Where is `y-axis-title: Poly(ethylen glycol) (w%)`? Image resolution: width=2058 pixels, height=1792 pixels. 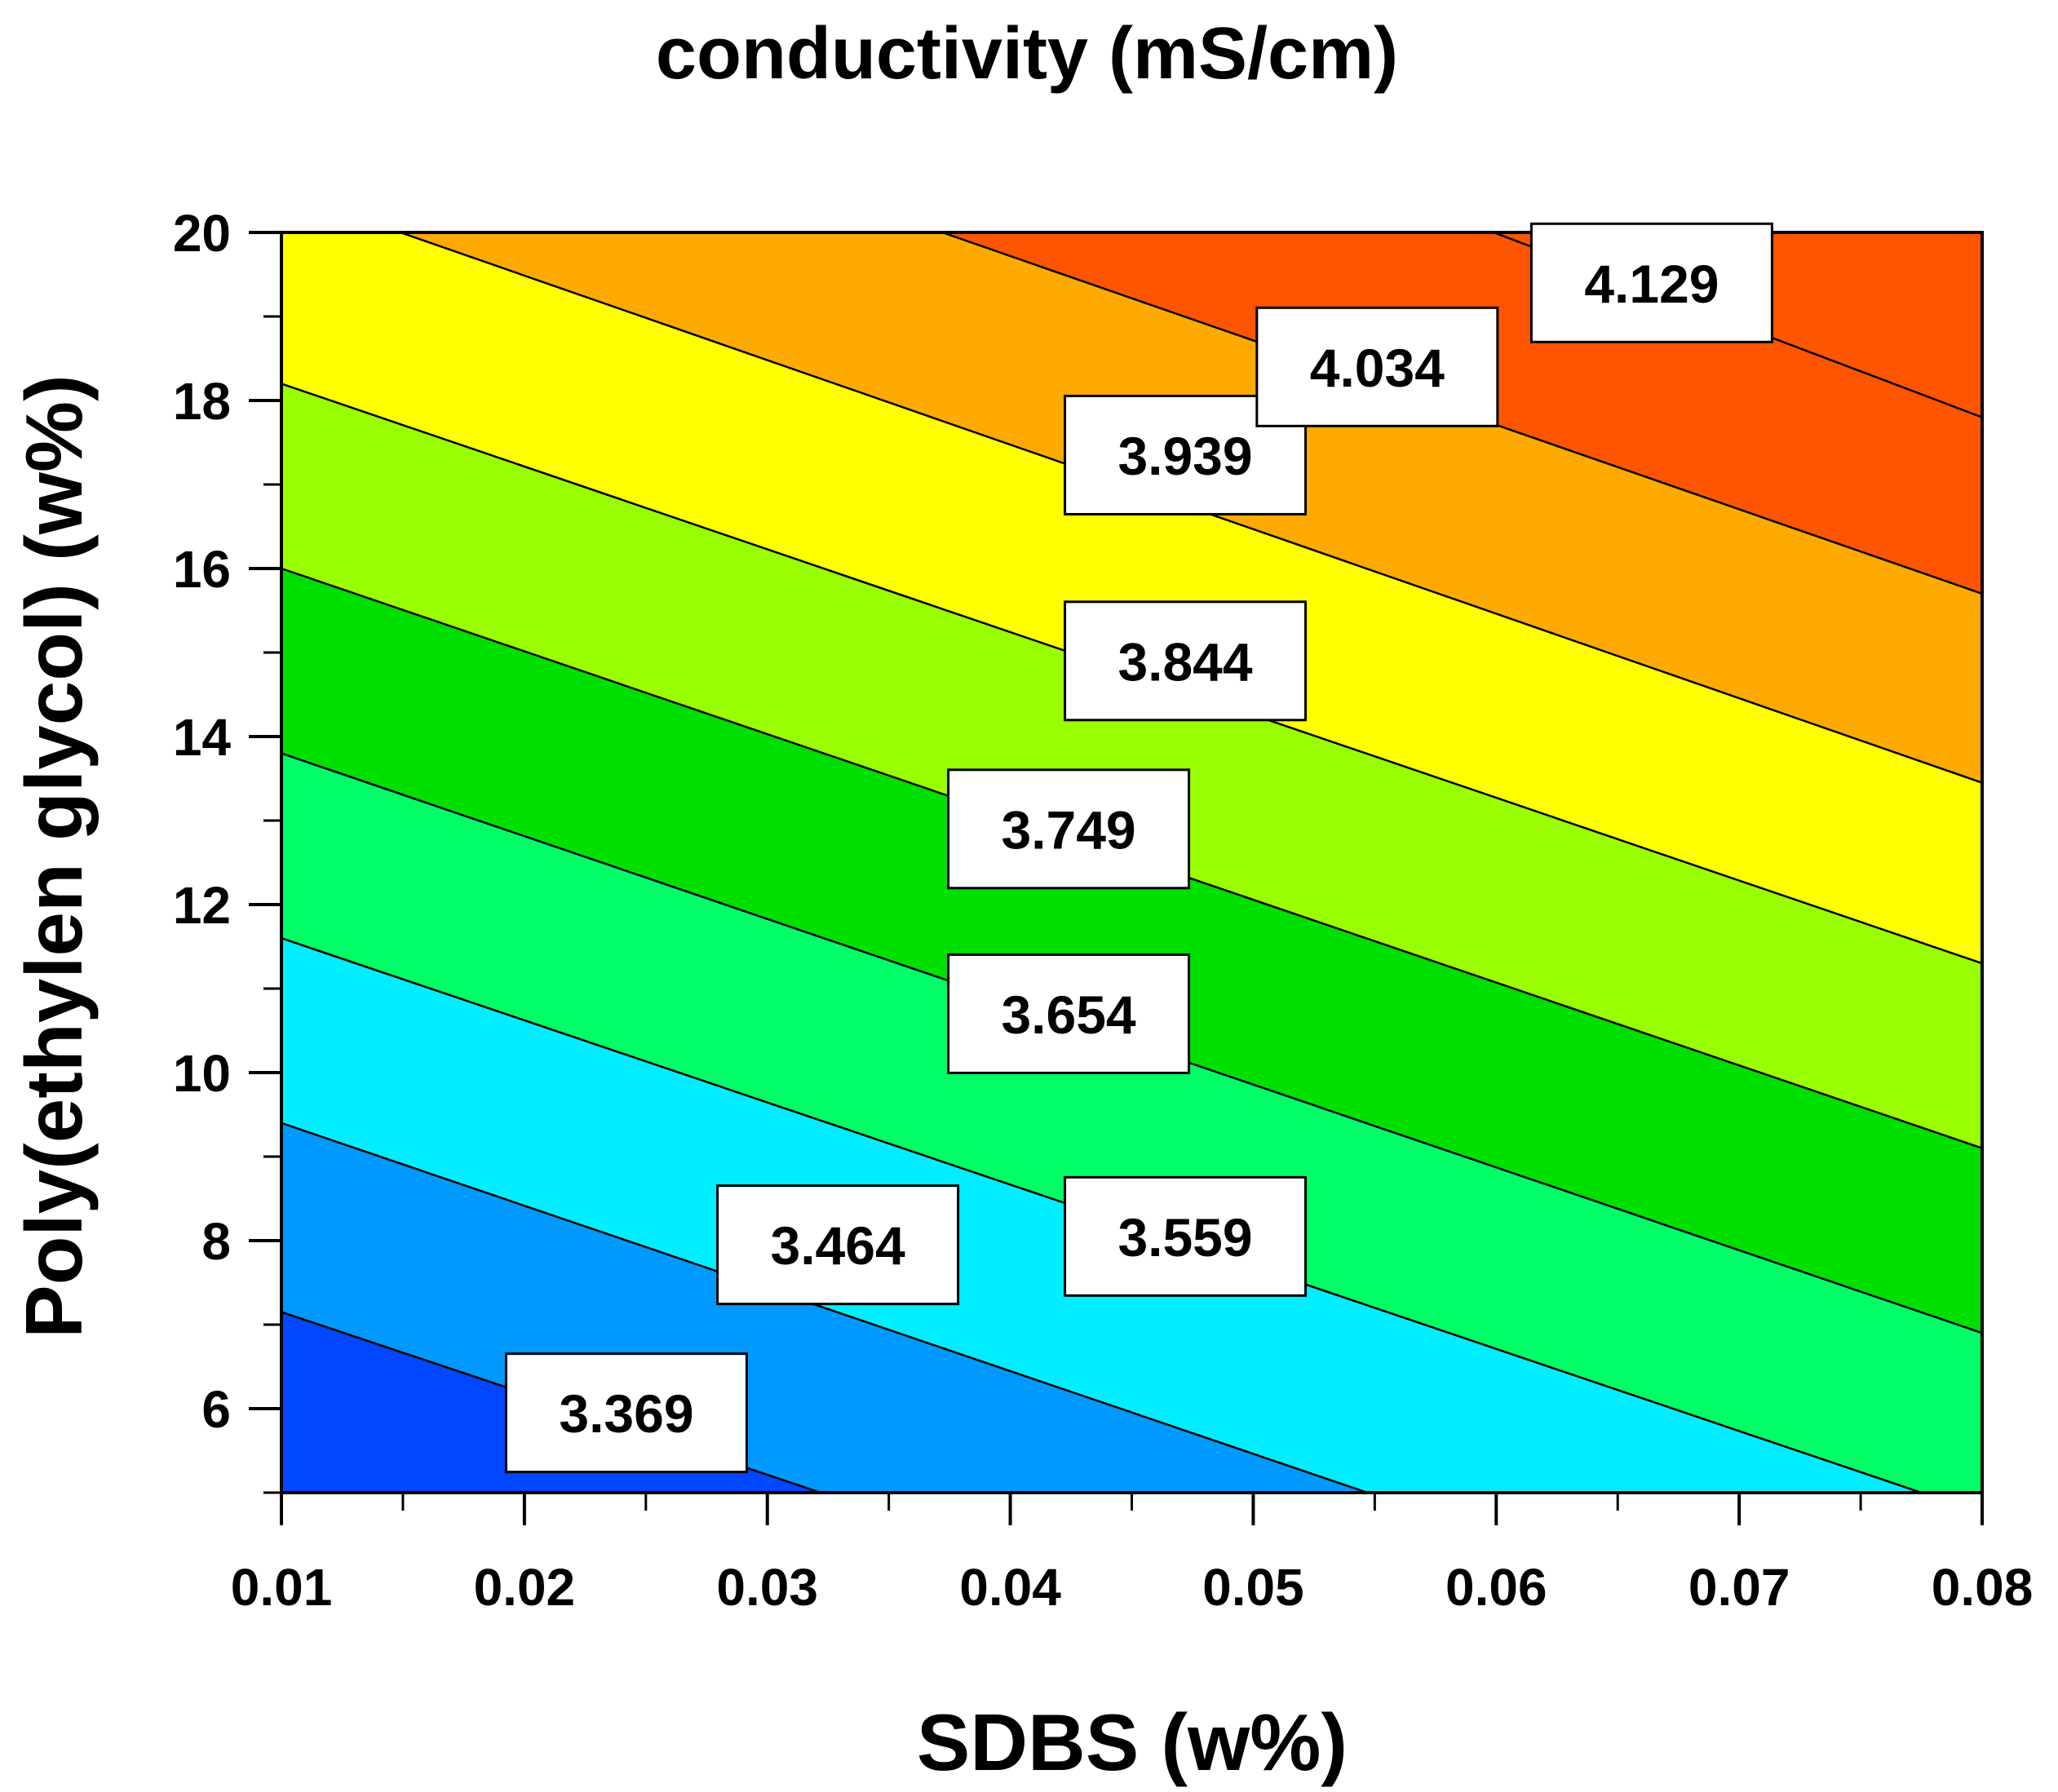 y-axis-title: Poly(ethylen glycol) (w%) is located at coordinates (54, 856).